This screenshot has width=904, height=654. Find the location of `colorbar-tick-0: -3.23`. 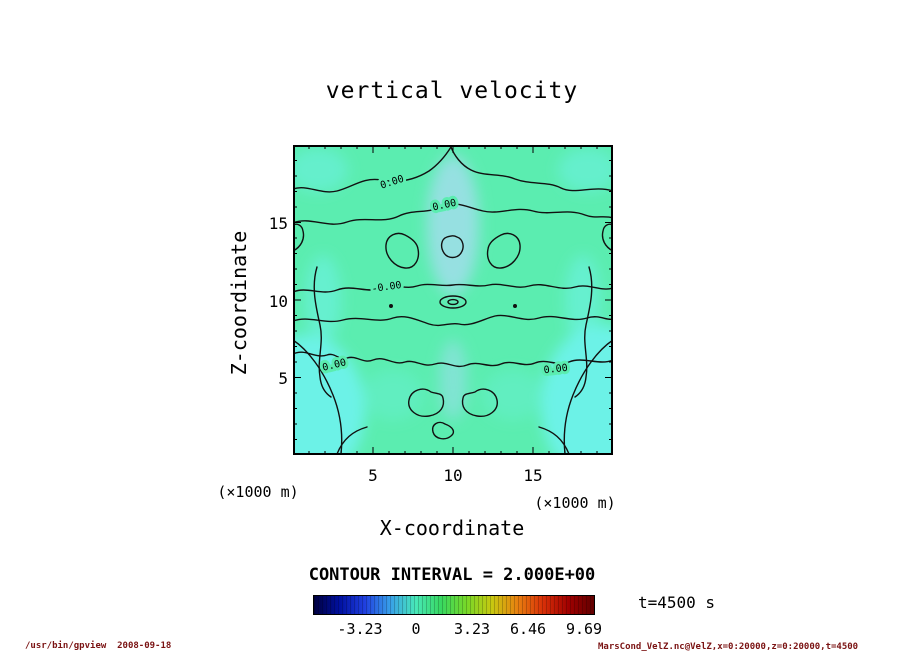

colorbar-tick-0: -3.23 is located at coordinates (360, 629).